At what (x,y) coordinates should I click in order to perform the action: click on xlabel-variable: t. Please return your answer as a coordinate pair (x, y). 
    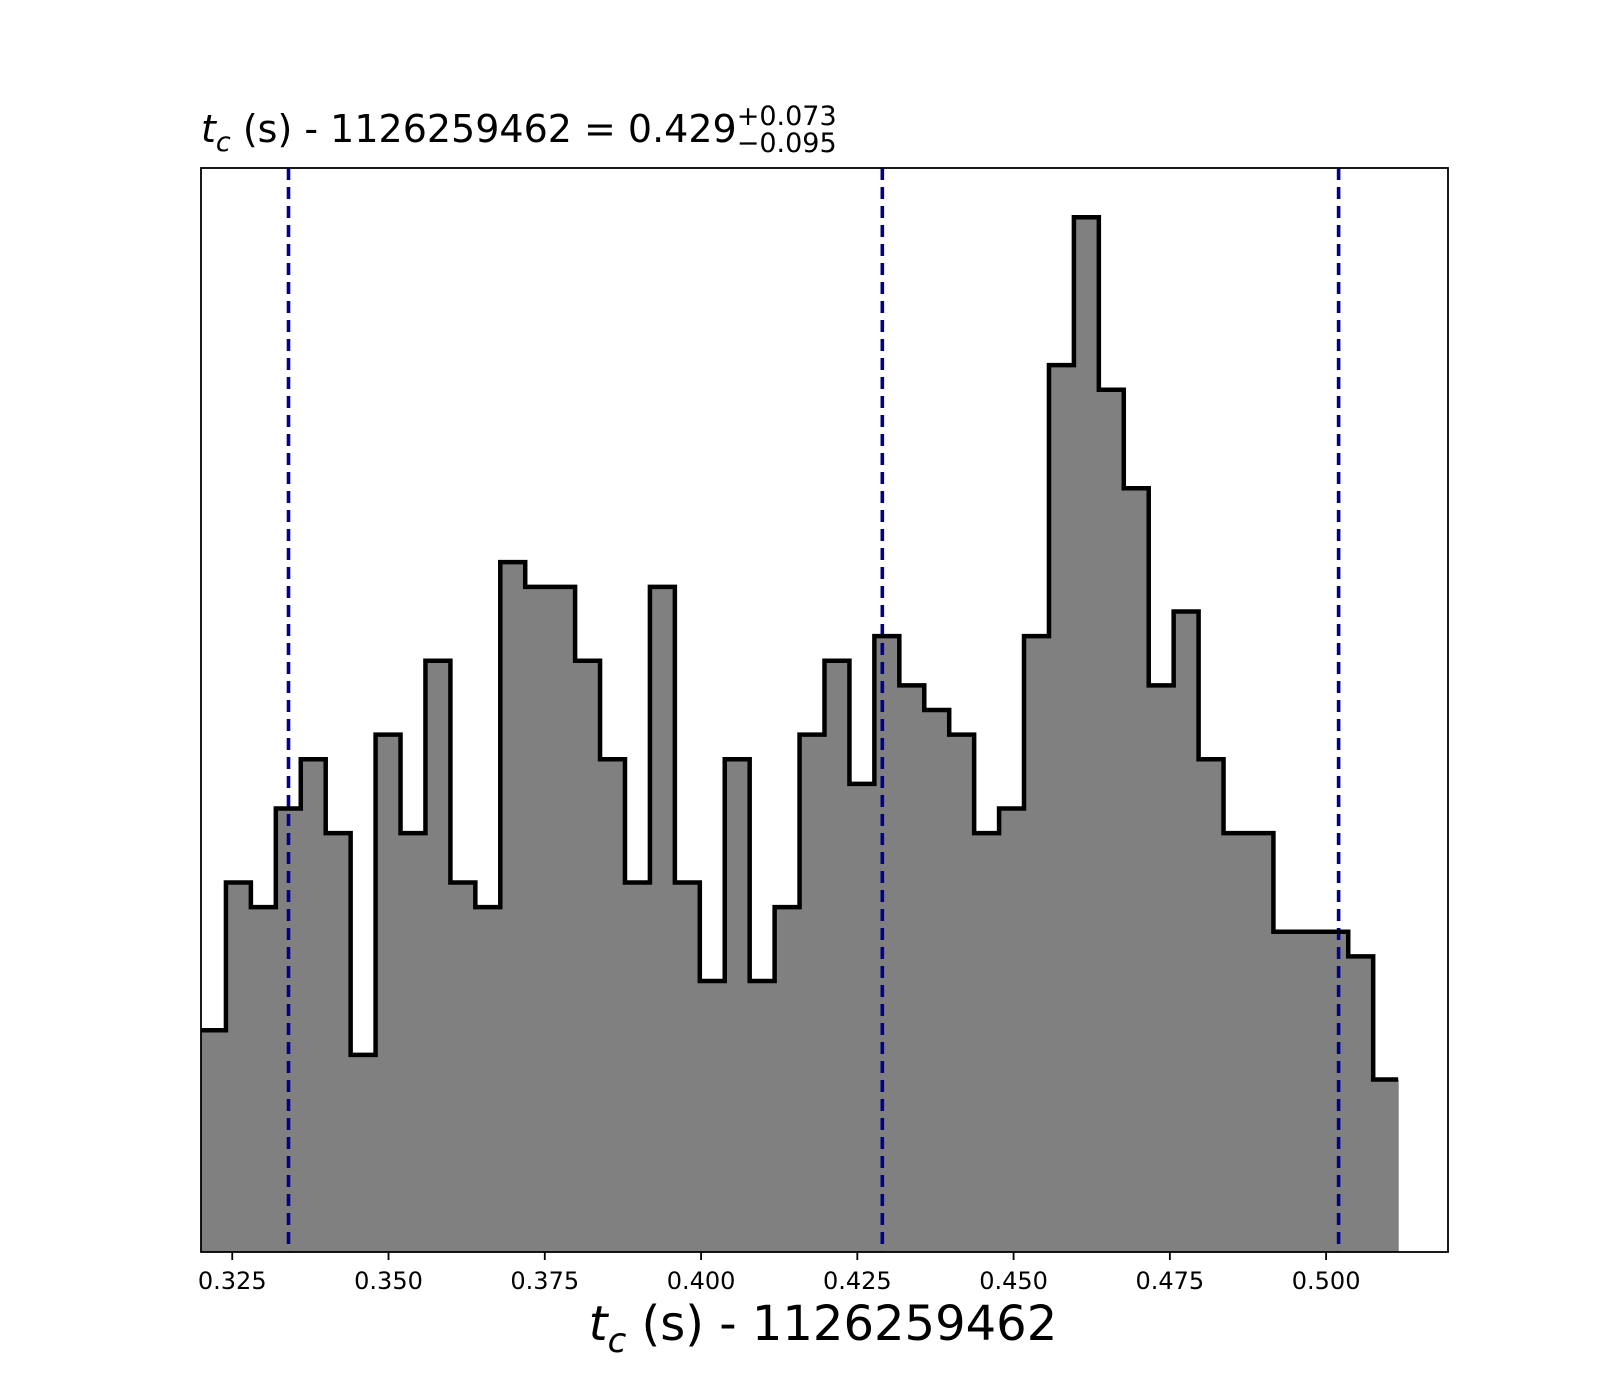
    Looking at the image, I should click on (599, 1324).